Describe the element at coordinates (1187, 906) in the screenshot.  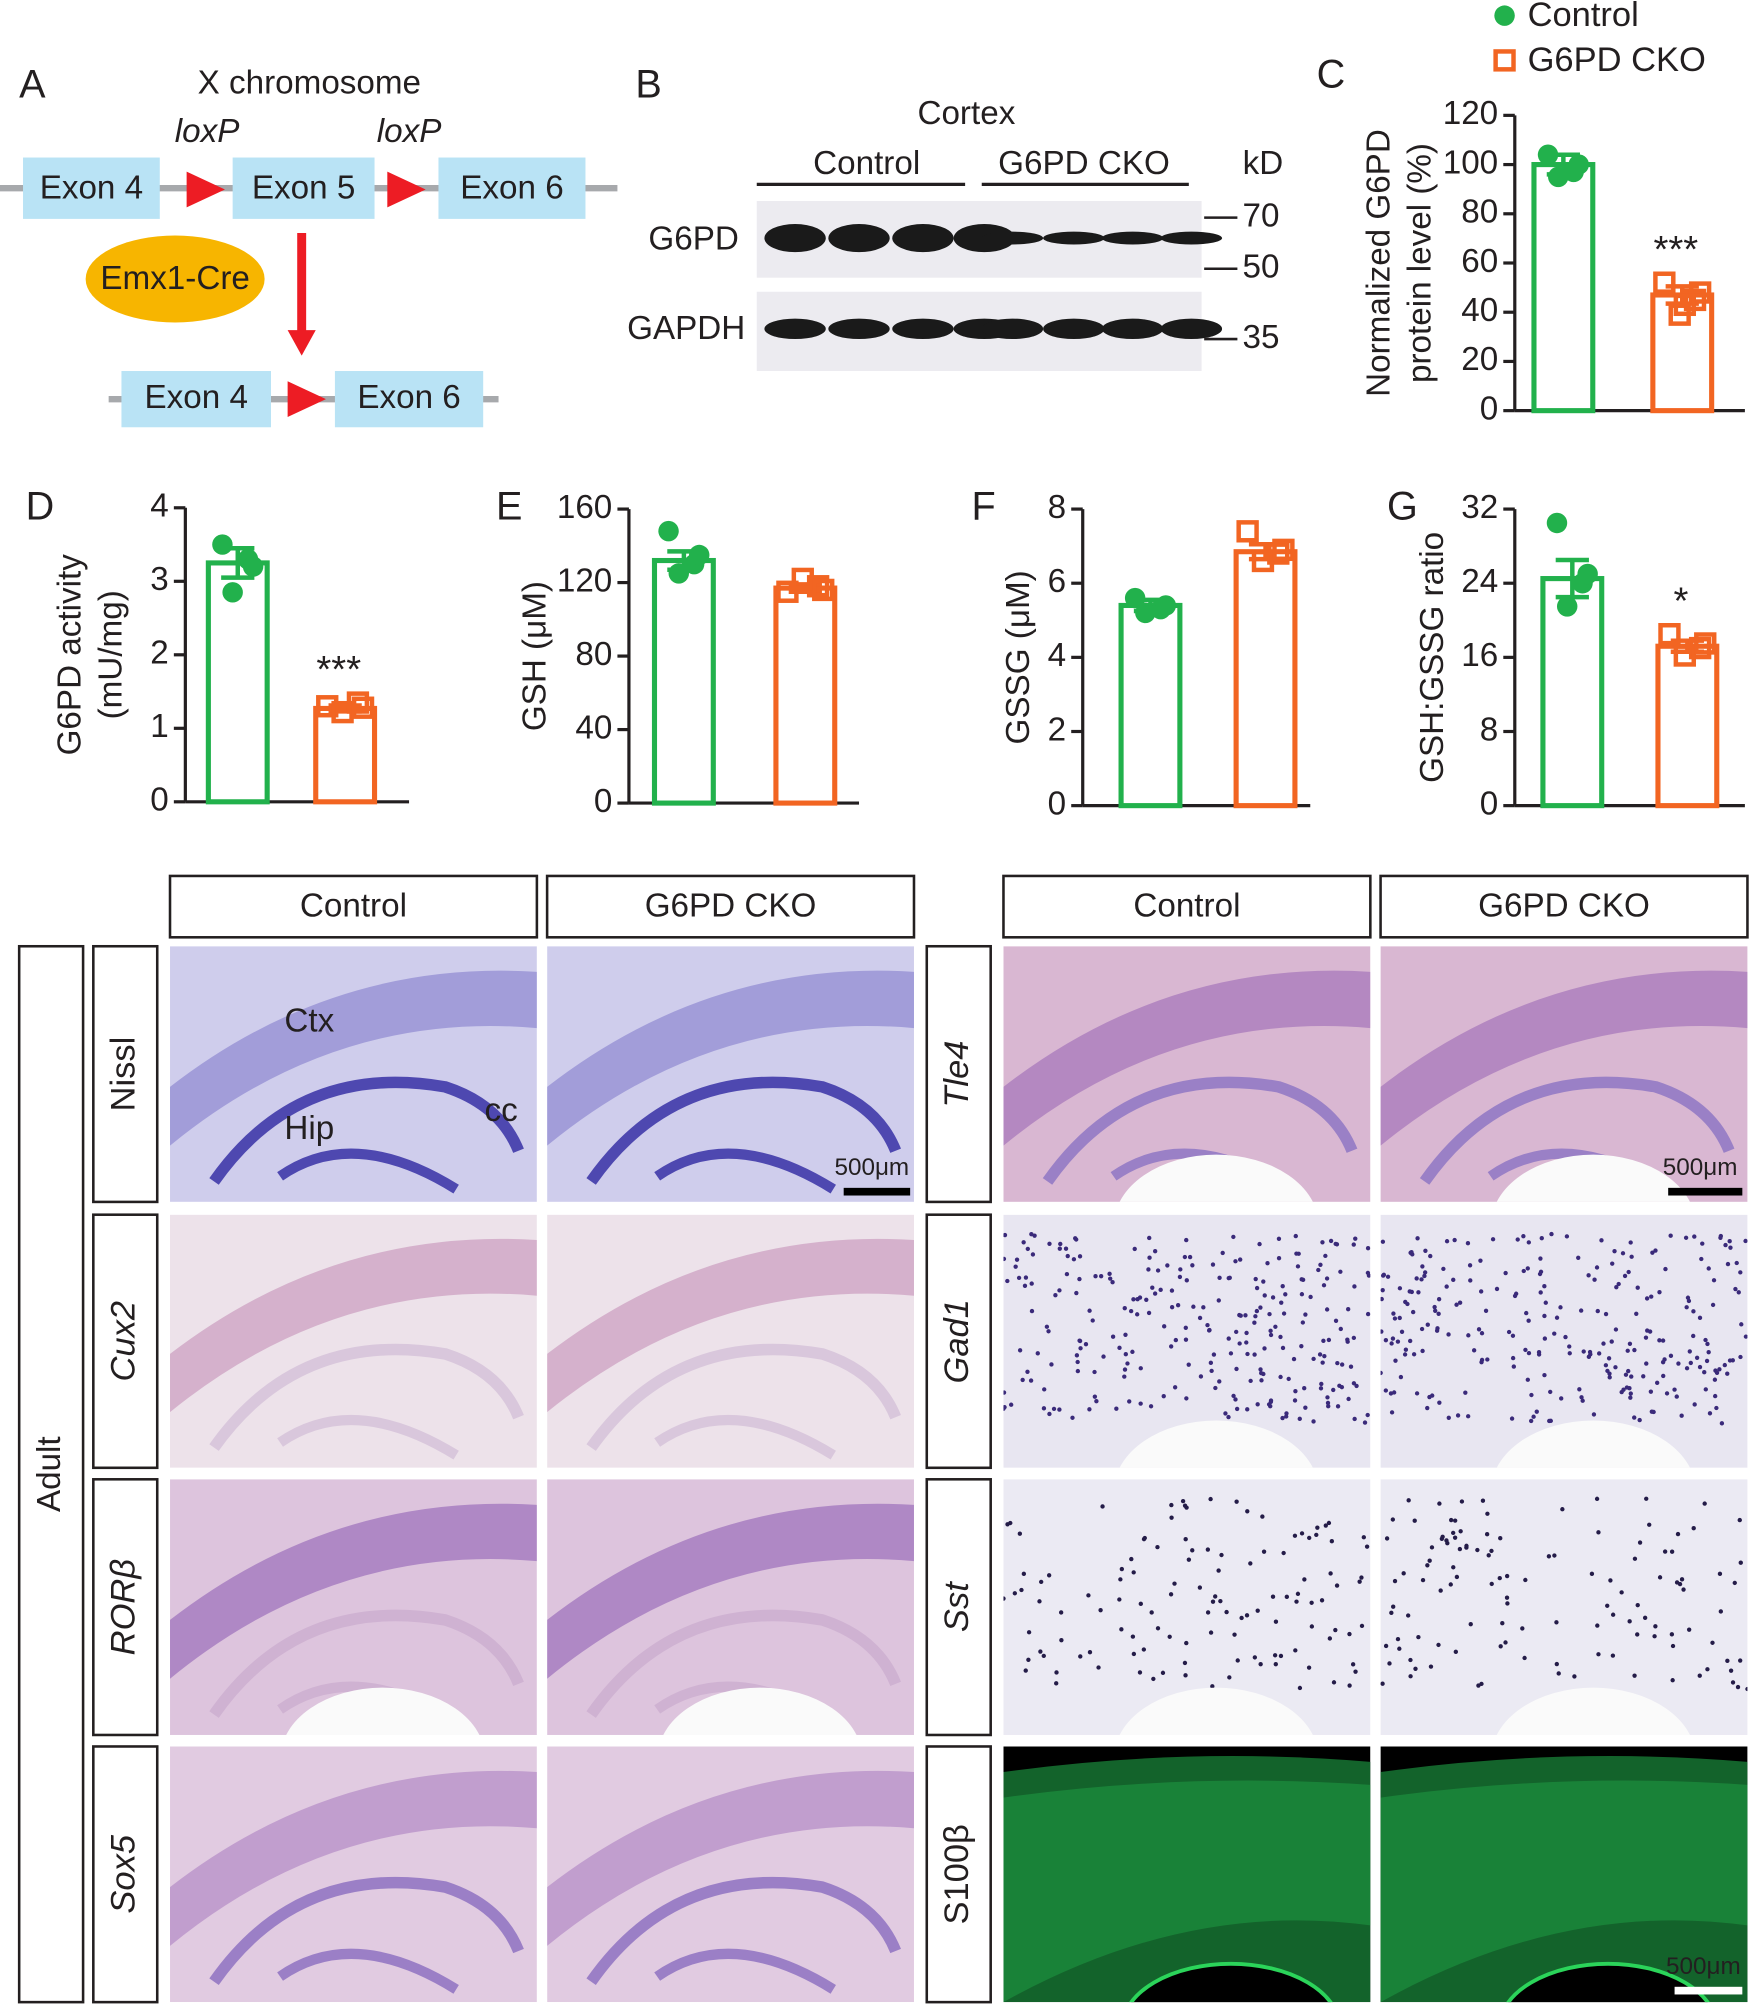
I see `label-frame` at that location.